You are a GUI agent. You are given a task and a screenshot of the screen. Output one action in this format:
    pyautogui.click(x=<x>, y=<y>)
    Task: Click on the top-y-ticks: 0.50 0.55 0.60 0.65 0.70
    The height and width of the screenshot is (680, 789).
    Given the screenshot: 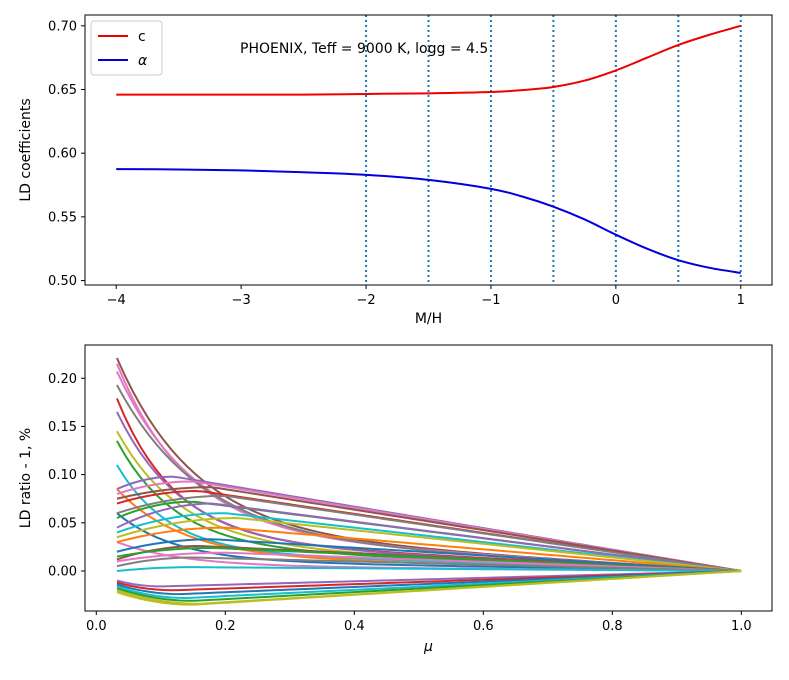 What is the action you would take?
    pyautogui.click(x=66, y=154)
    